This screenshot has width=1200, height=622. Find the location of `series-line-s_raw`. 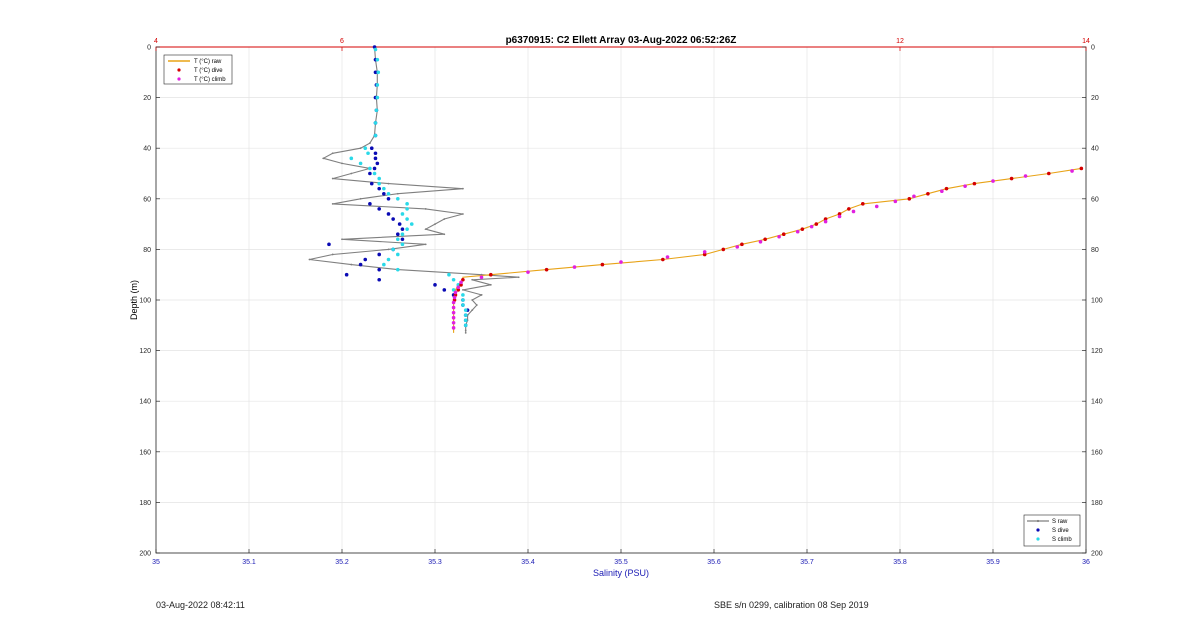

series-line-s_raw is located at coordinates (414, 189).